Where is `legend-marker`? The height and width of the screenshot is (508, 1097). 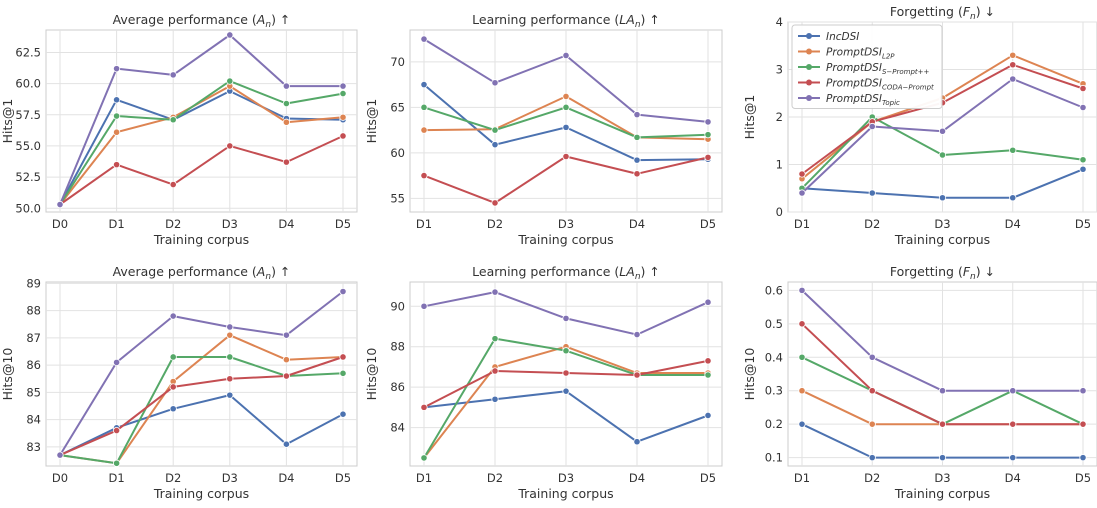 legend-marker is located at coordinates (809, 51).